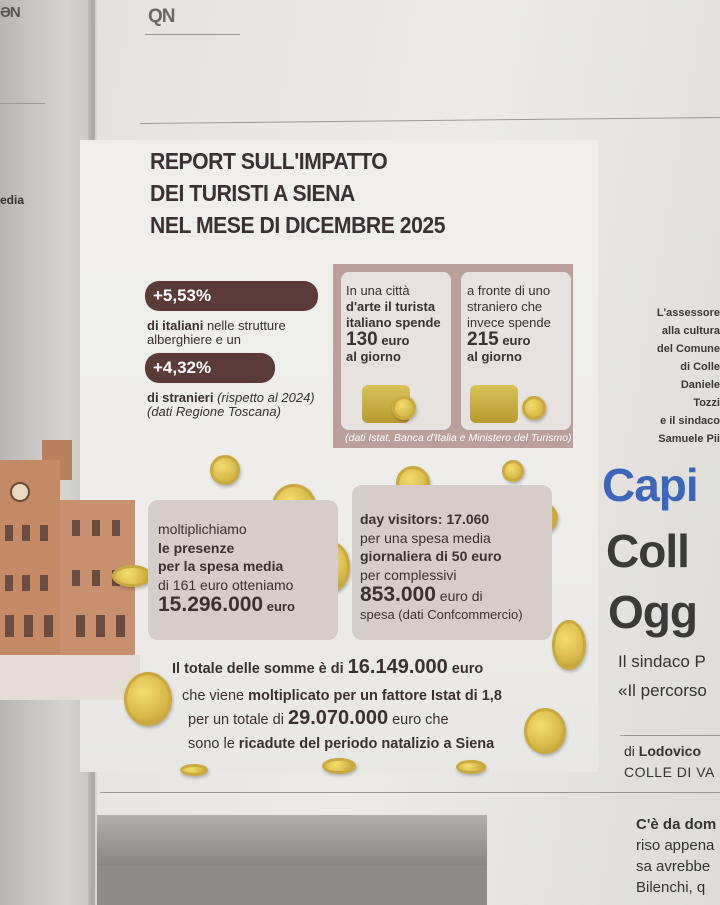 The image size is (720, 905). Describe the element at coordinates (483, 339) in the screenshot. I see `foreign-amount: 215` at that location.